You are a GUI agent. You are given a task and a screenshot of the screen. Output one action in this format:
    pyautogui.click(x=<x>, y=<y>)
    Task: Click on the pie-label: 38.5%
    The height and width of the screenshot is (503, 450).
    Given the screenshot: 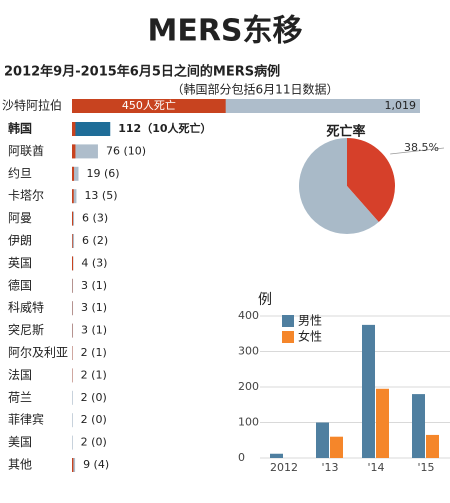 What is the action you would take?
    pyautogui.click(x=421, y=147)
    